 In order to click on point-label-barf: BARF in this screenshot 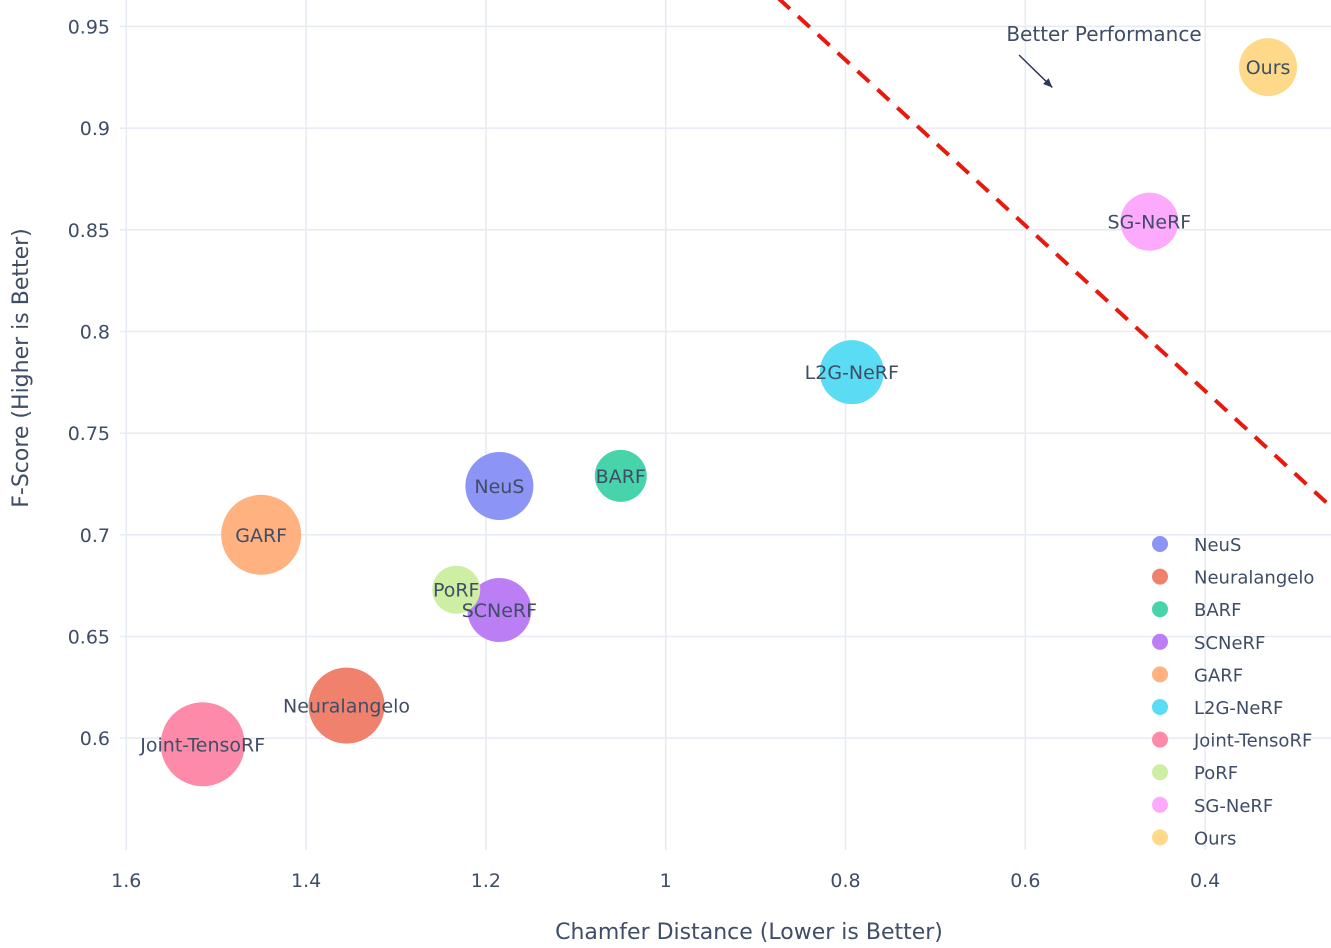, I will do `click(621, 477)`.